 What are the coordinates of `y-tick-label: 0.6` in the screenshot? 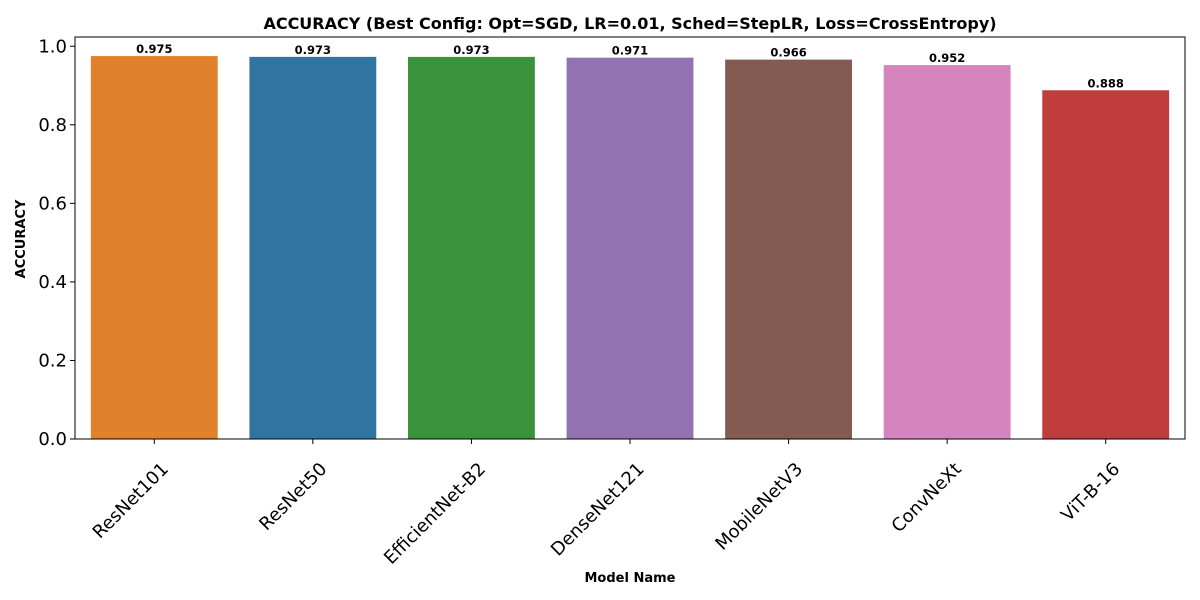 It's located at (52, 203).